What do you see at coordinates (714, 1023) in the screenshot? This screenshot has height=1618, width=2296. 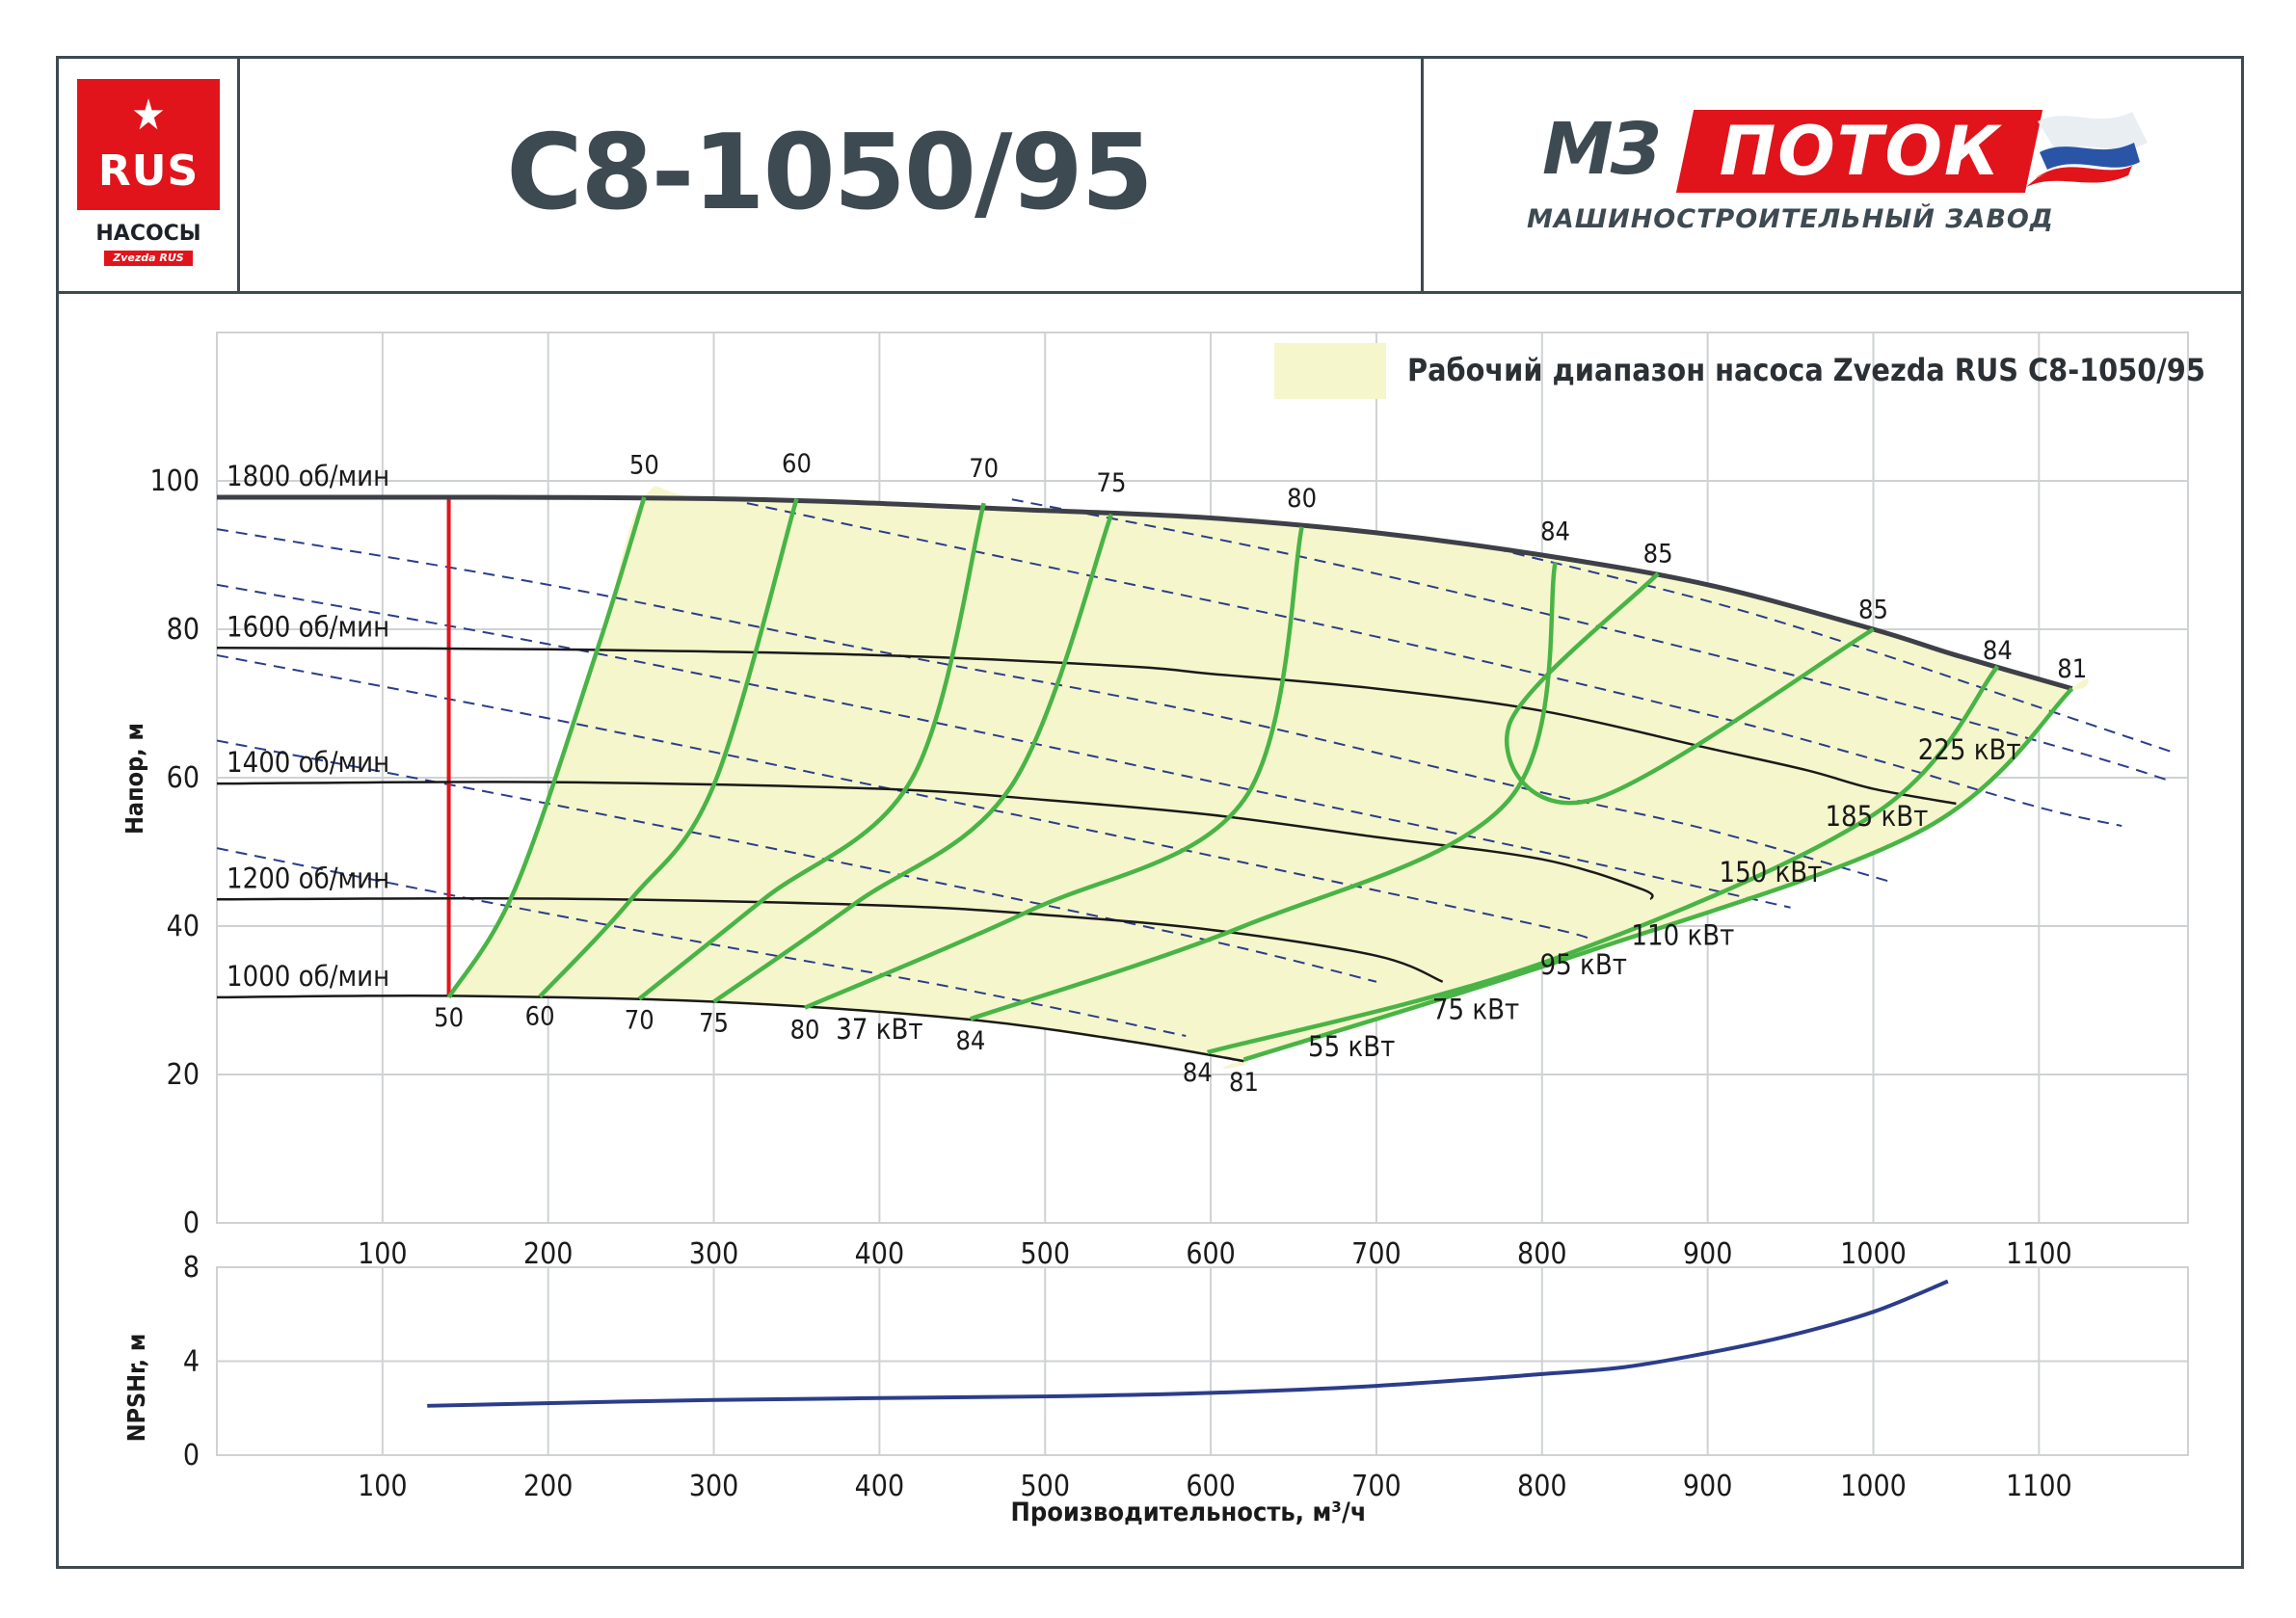 I see `efficiency-label-bottom: 75` at bounding box center [714, 1023].